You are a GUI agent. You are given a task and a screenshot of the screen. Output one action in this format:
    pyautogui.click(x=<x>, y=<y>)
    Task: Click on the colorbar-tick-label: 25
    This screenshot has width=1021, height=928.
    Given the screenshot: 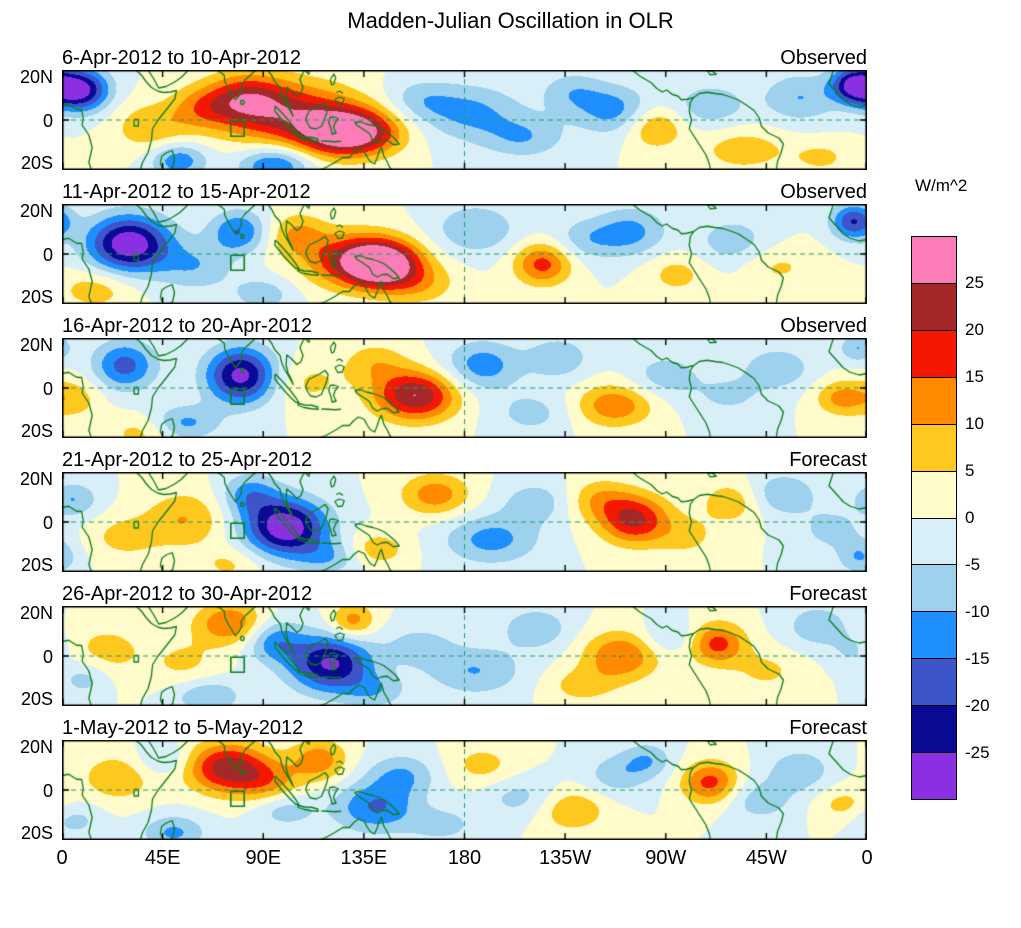 What is the action you would take?
    pyautogui.click(x=974, y=282)
    